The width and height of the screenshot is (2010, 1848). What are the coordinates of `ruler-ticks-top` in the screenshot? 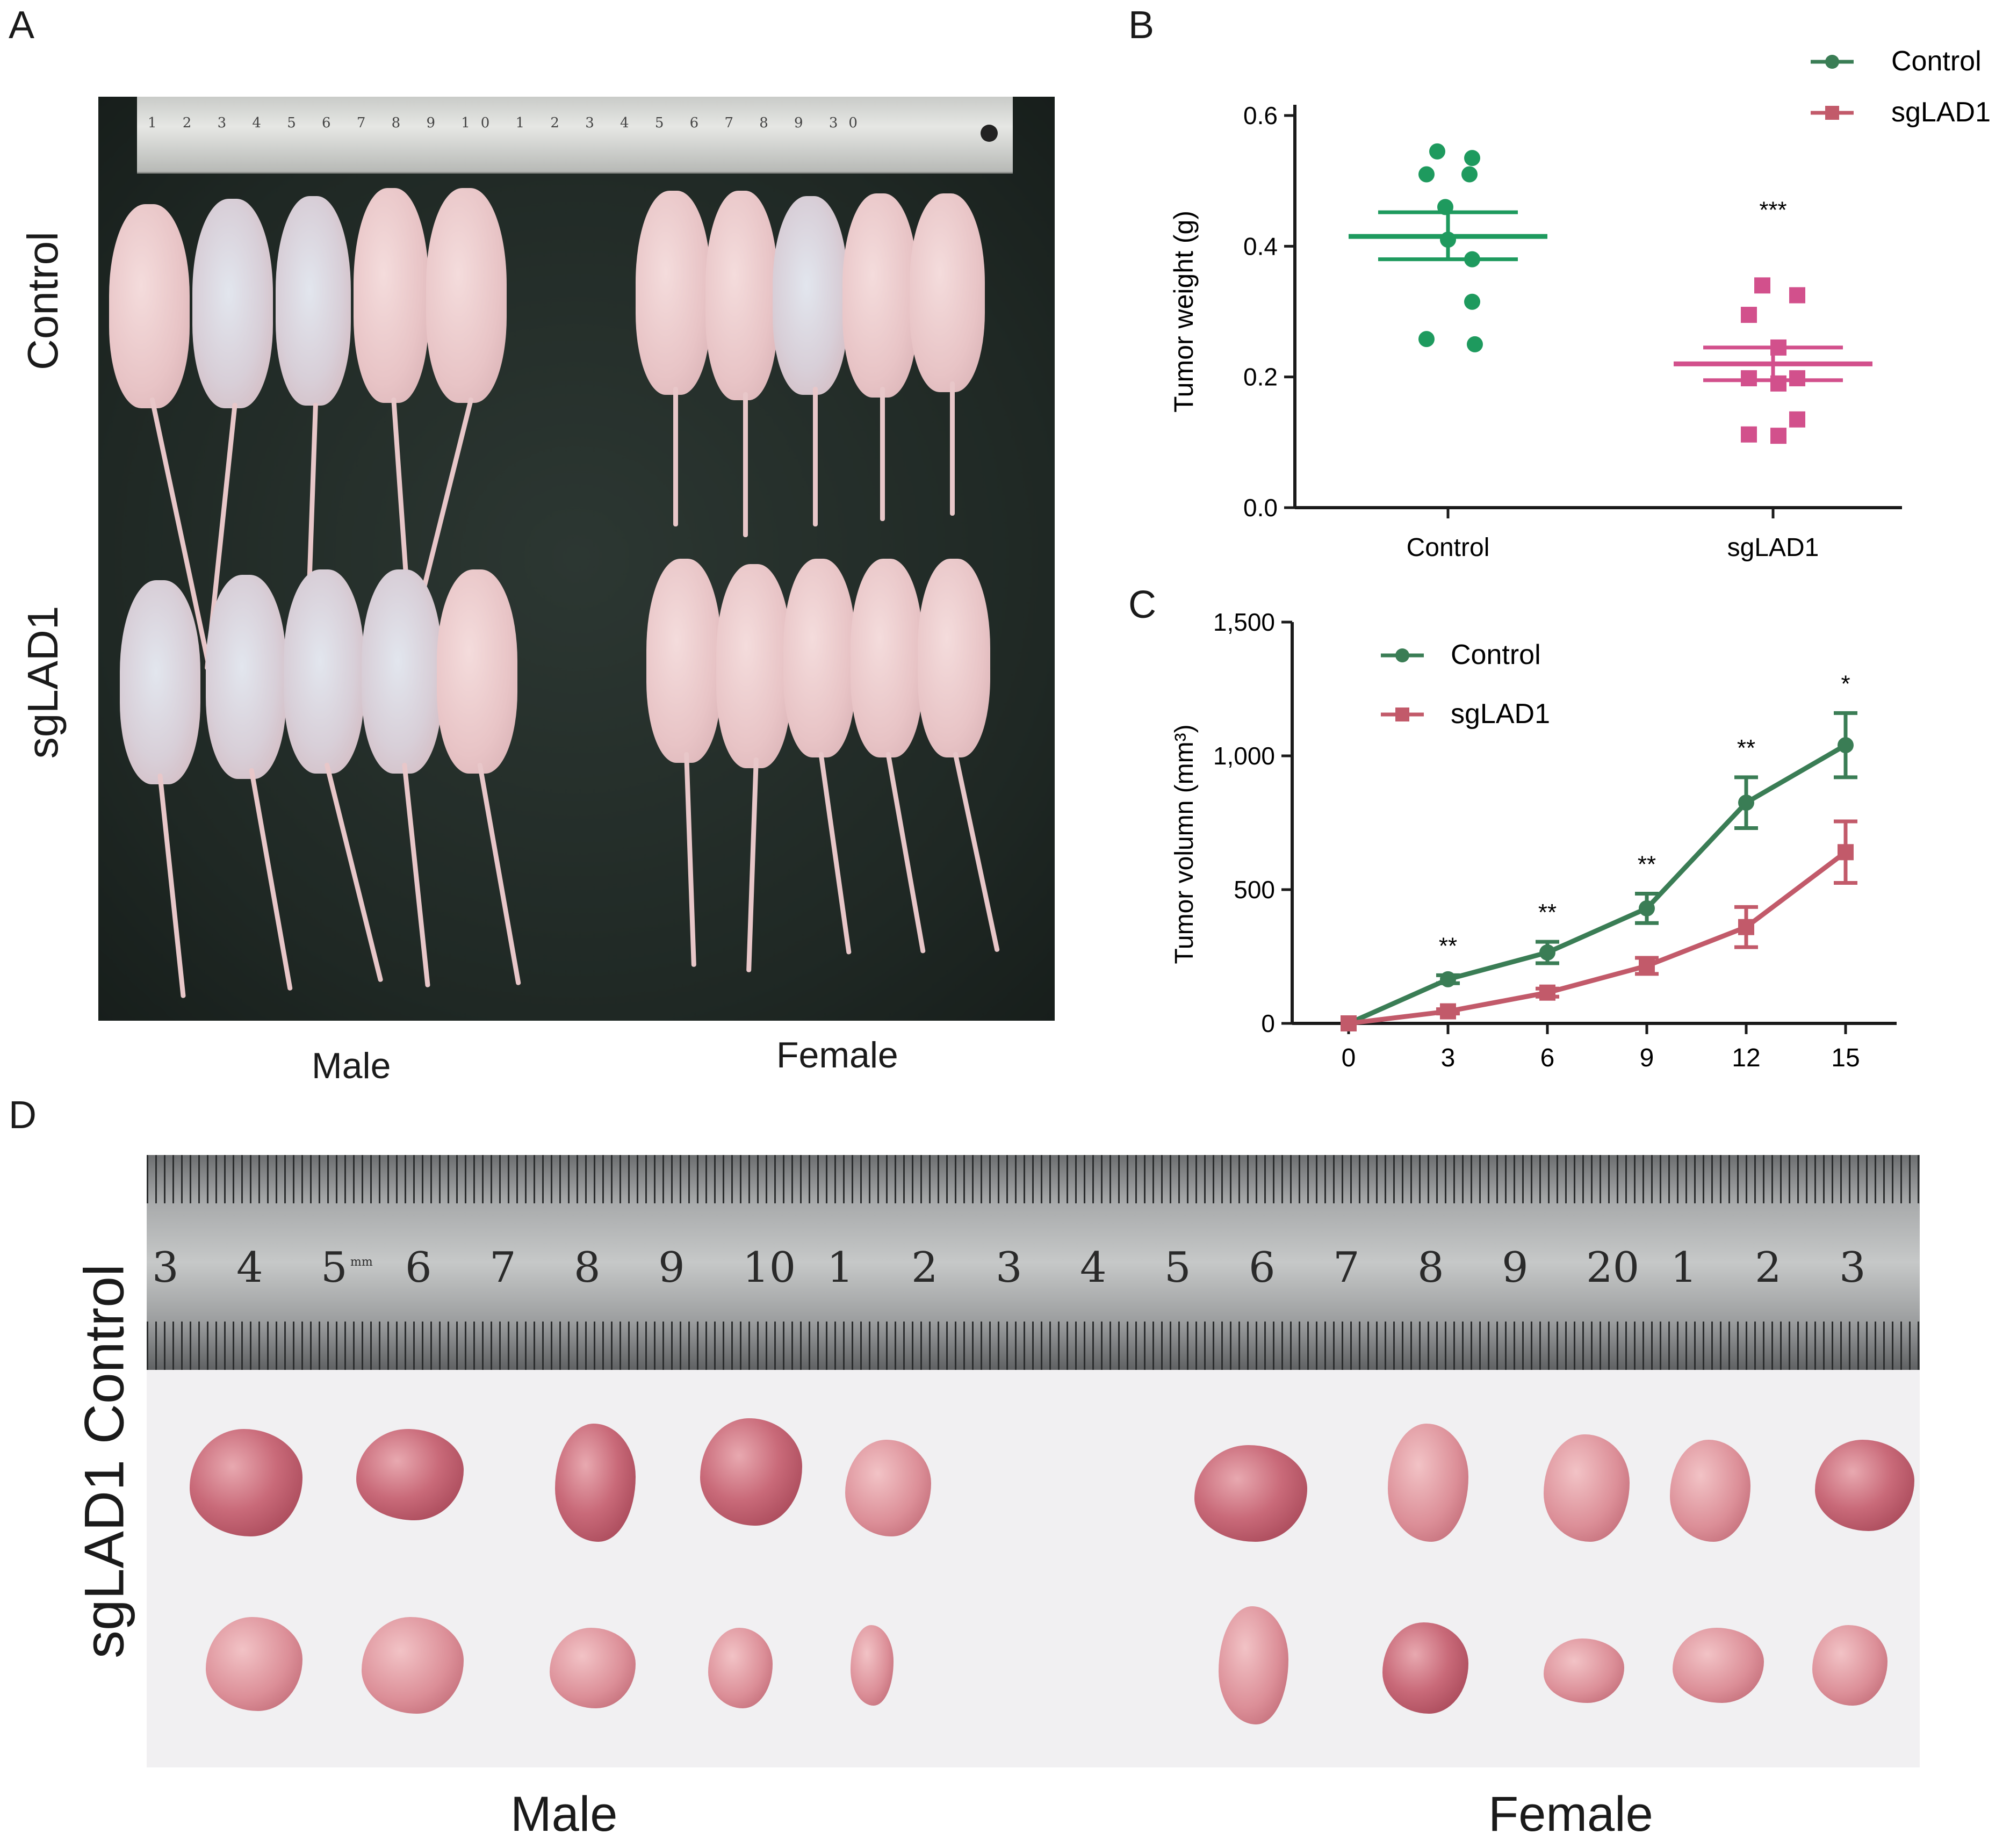 It's located at (1033, 1179).